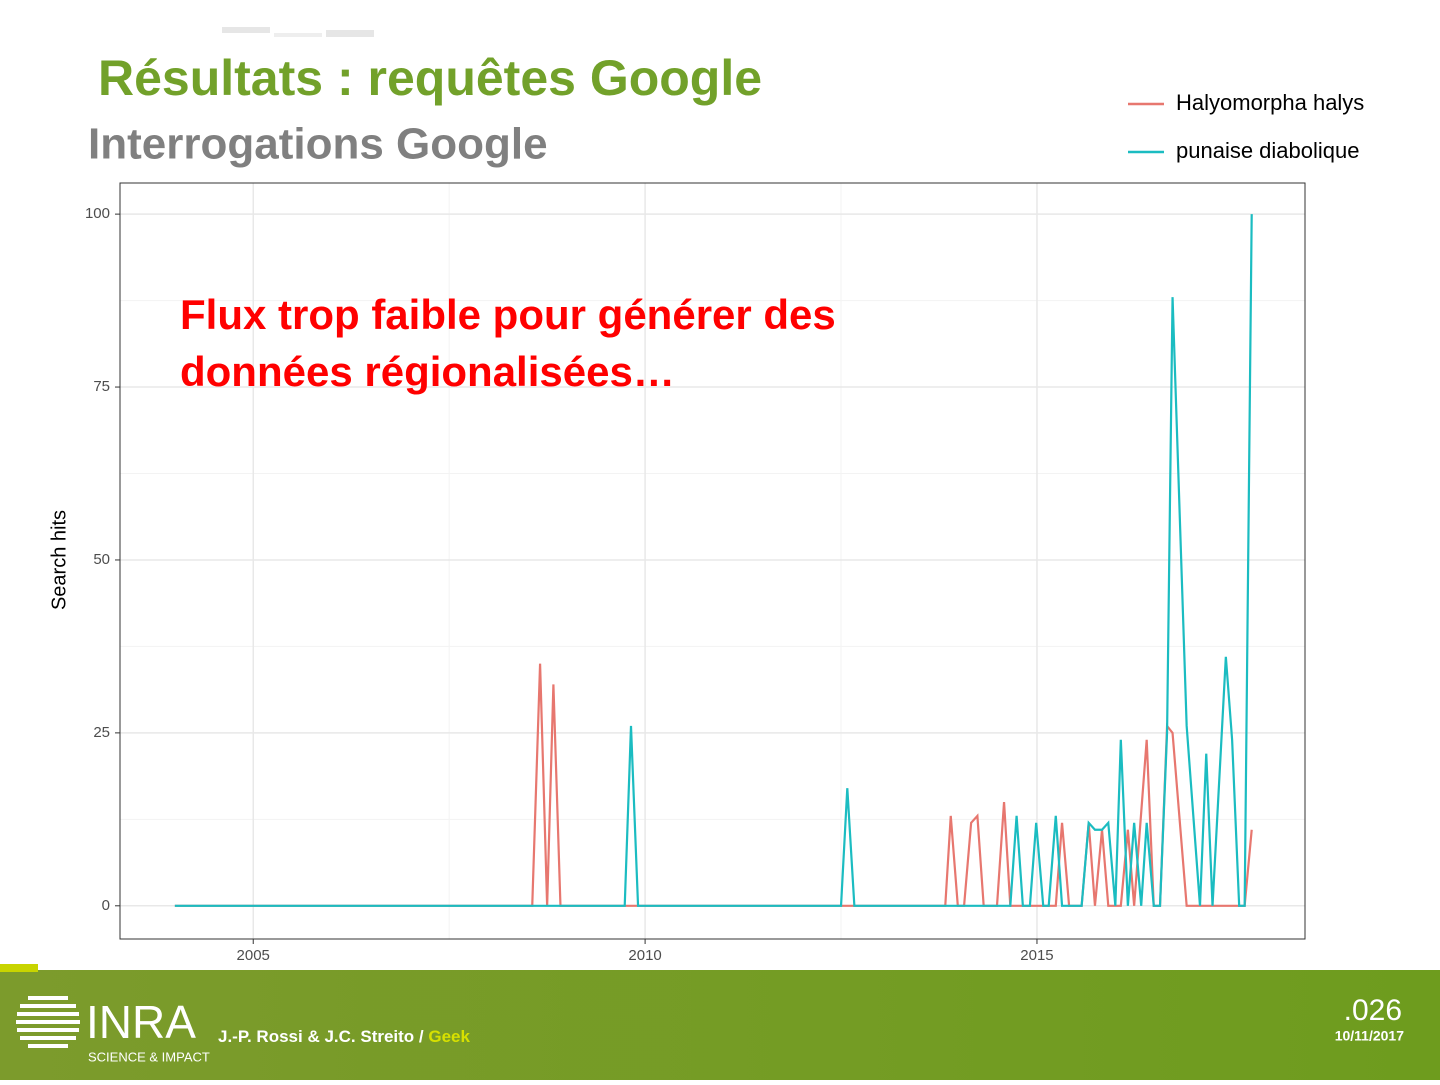  What do you see at coordinates (1370, 1036) in the screenshot?
I see `footer-date: 10/11/2017` at bounding box center [1370, 1036].